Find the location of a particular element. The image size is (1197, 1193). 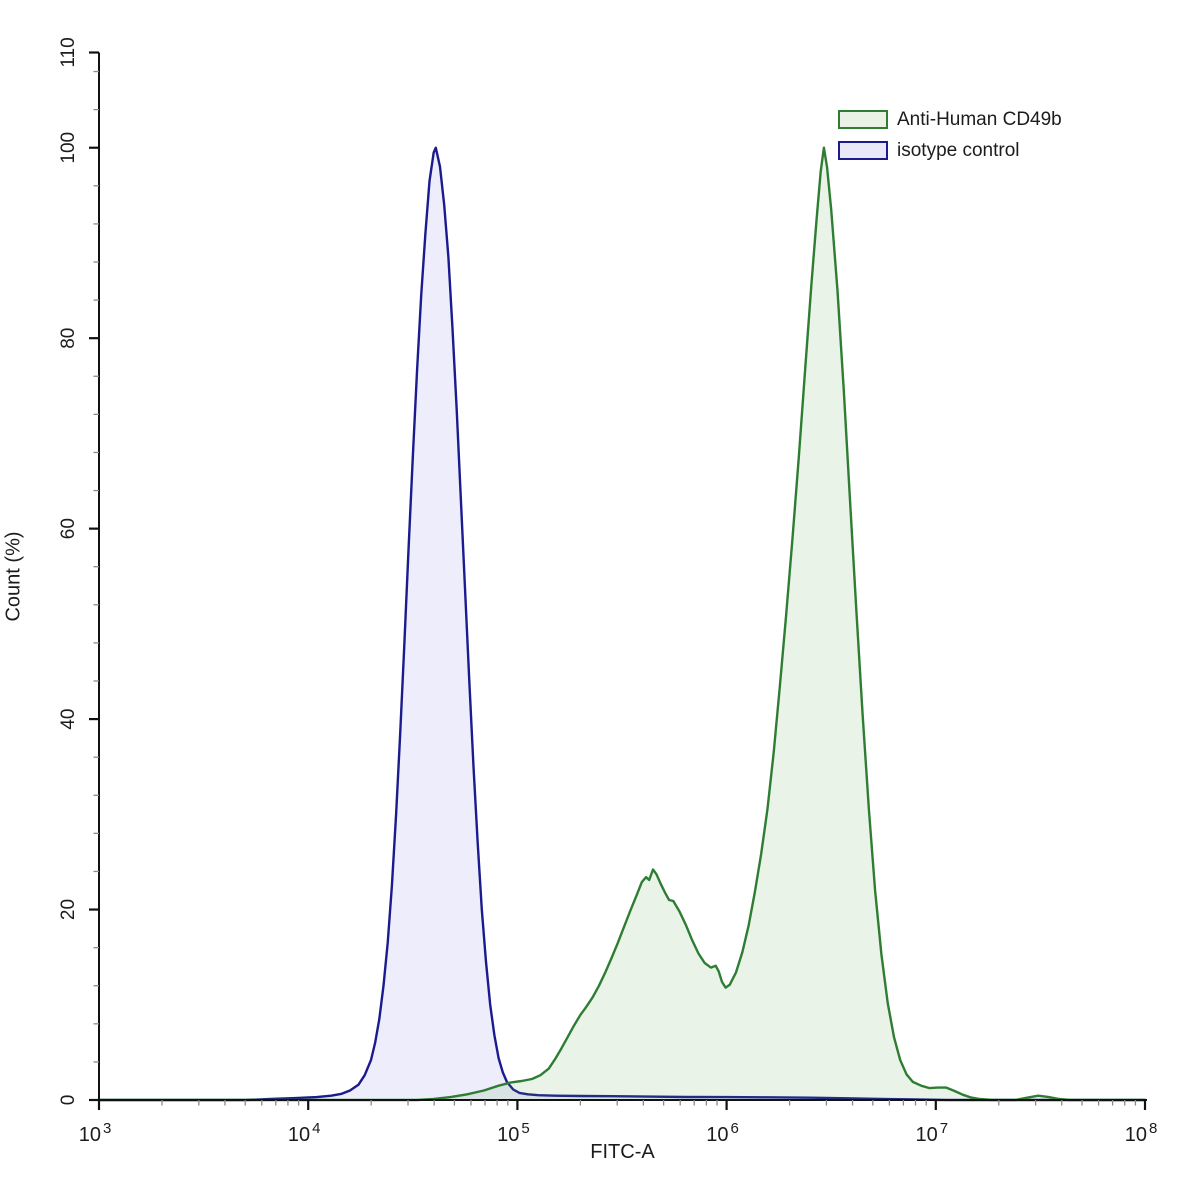

x-axis-title: FITC-A is located at coordinates (622, 1152).